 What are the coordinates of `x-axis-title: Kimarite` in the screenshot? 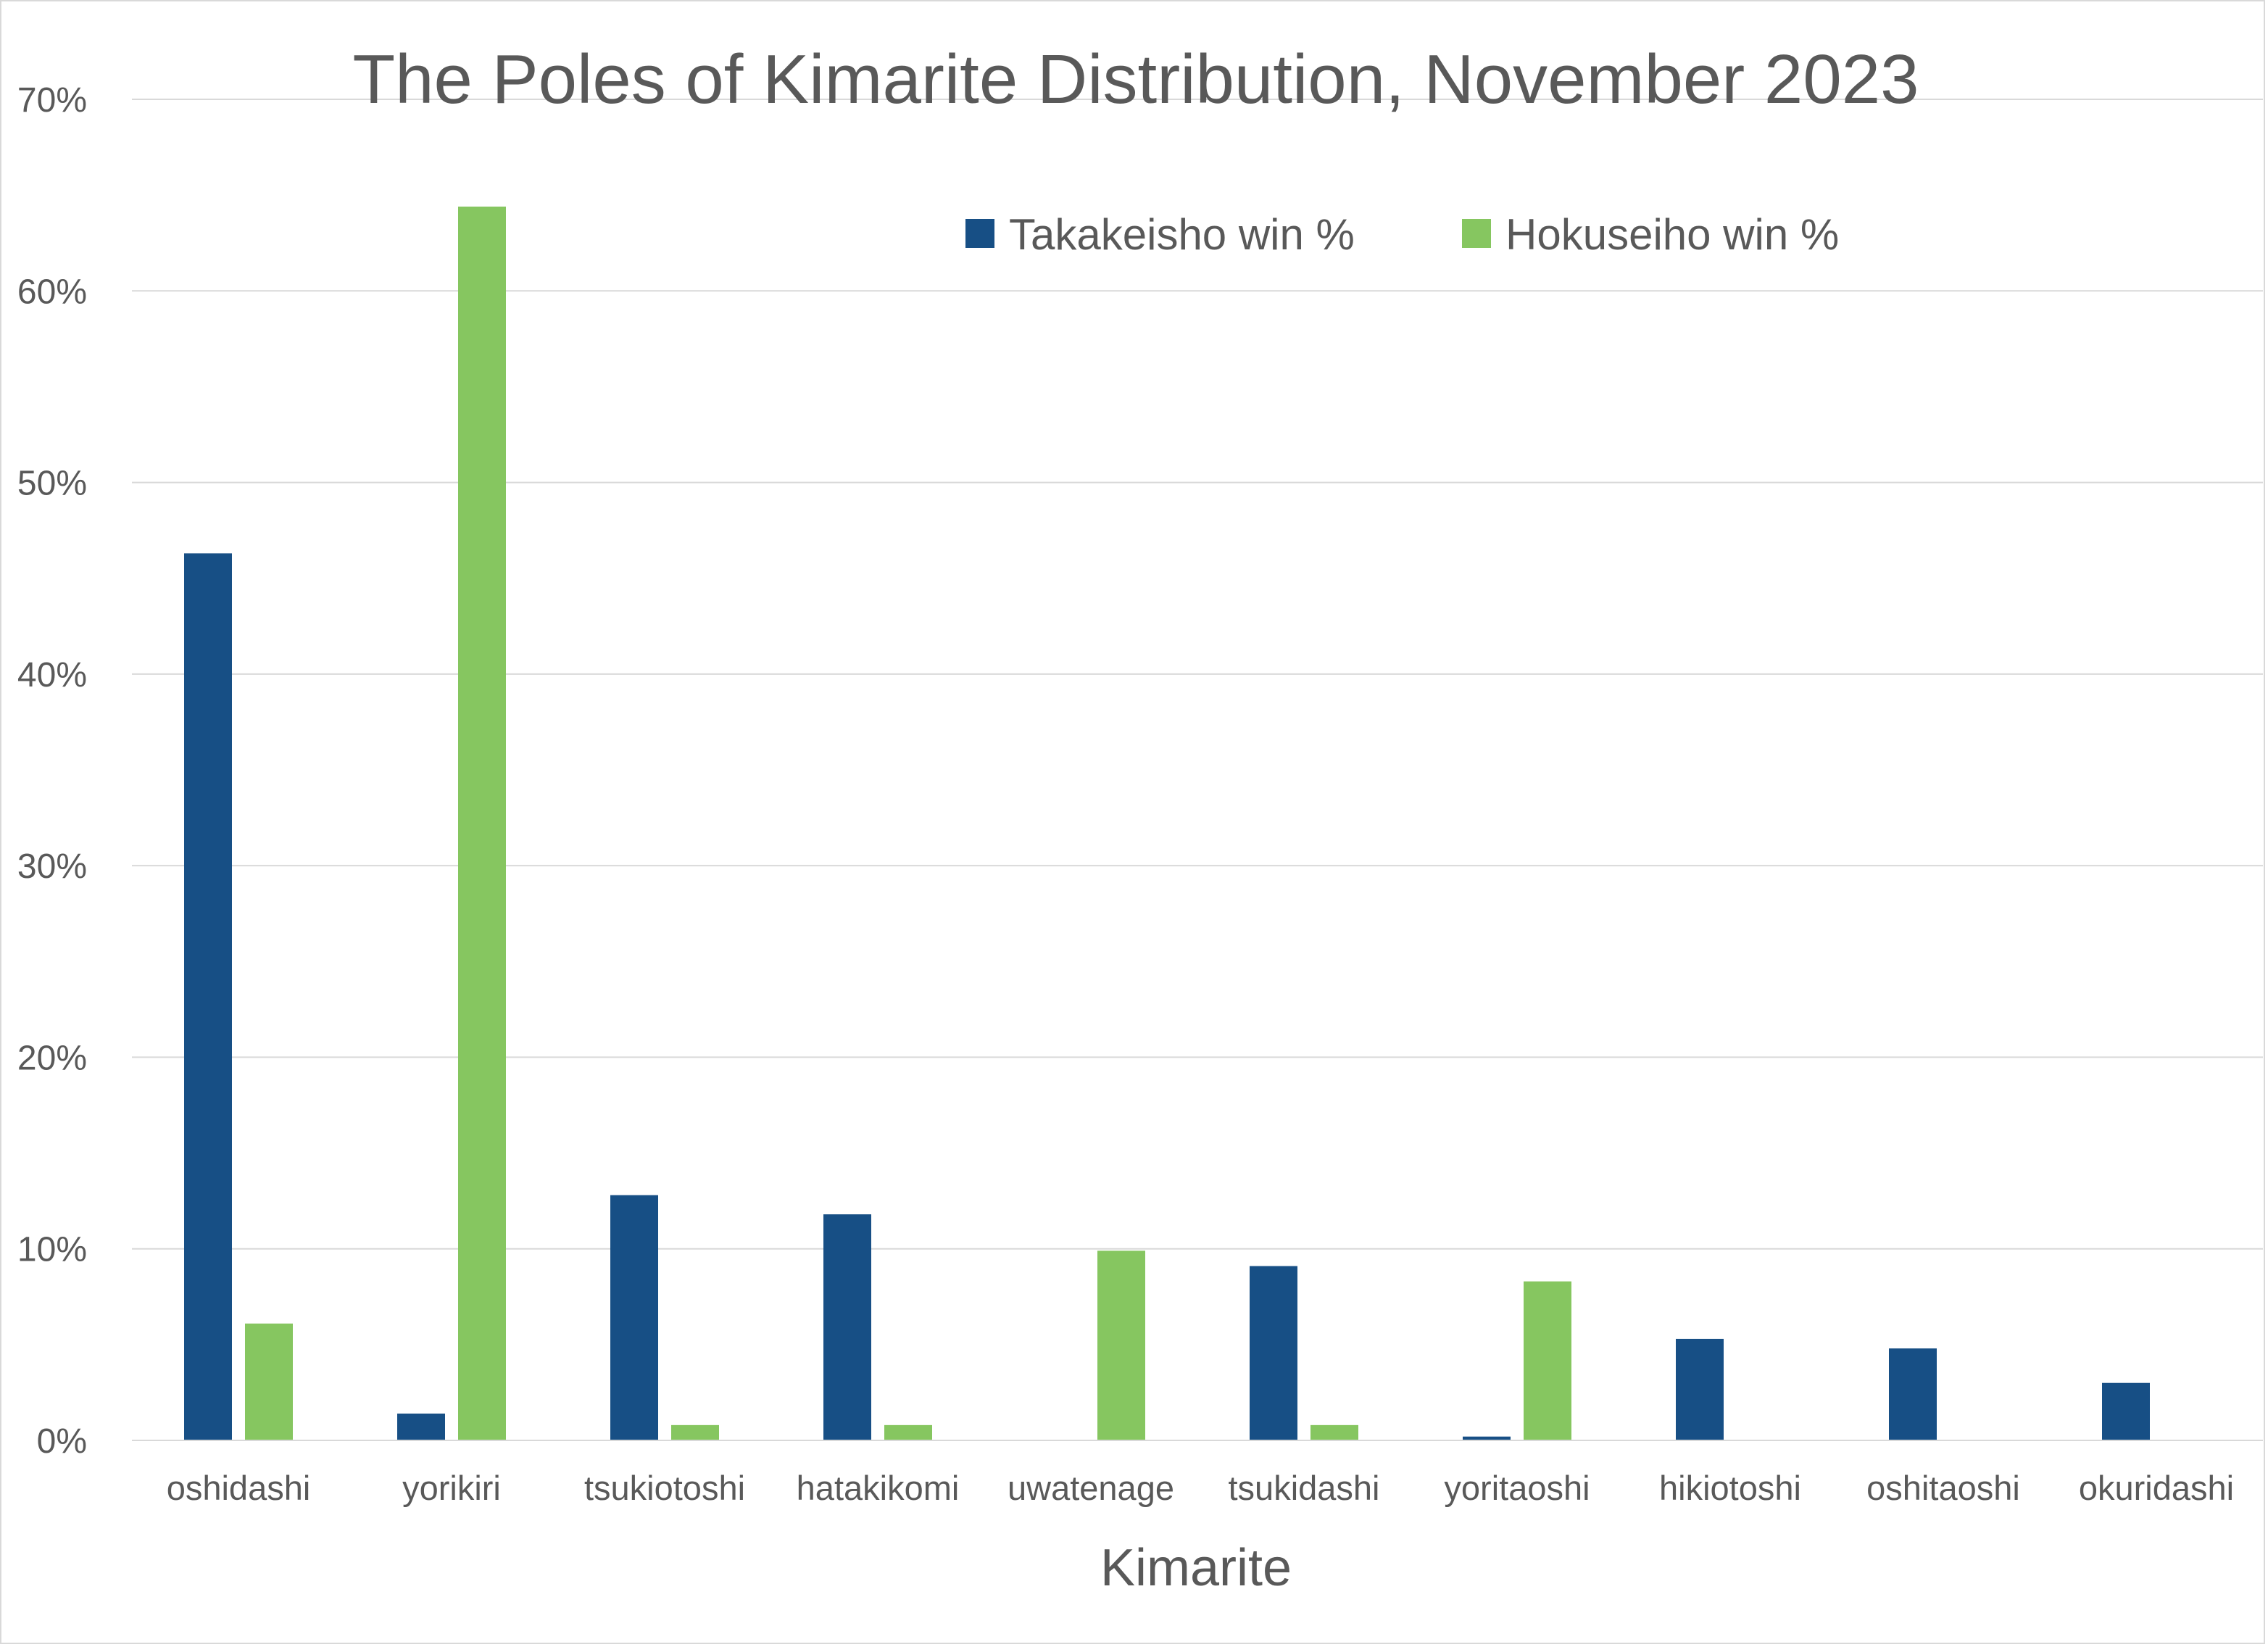 It's located at (1196, 1568).